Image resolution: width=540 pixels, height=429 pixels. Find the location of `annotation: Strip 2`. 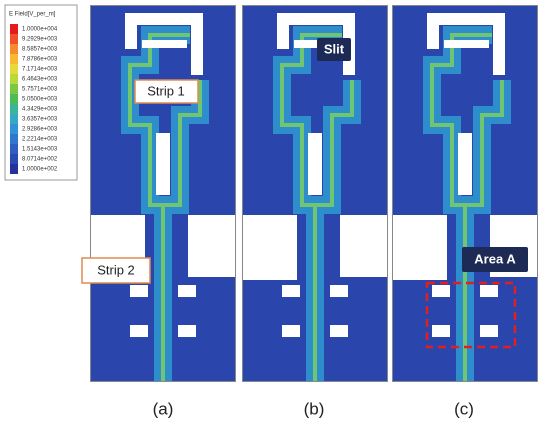

annotation: Strip 2 is located at coordinates (116, 269).